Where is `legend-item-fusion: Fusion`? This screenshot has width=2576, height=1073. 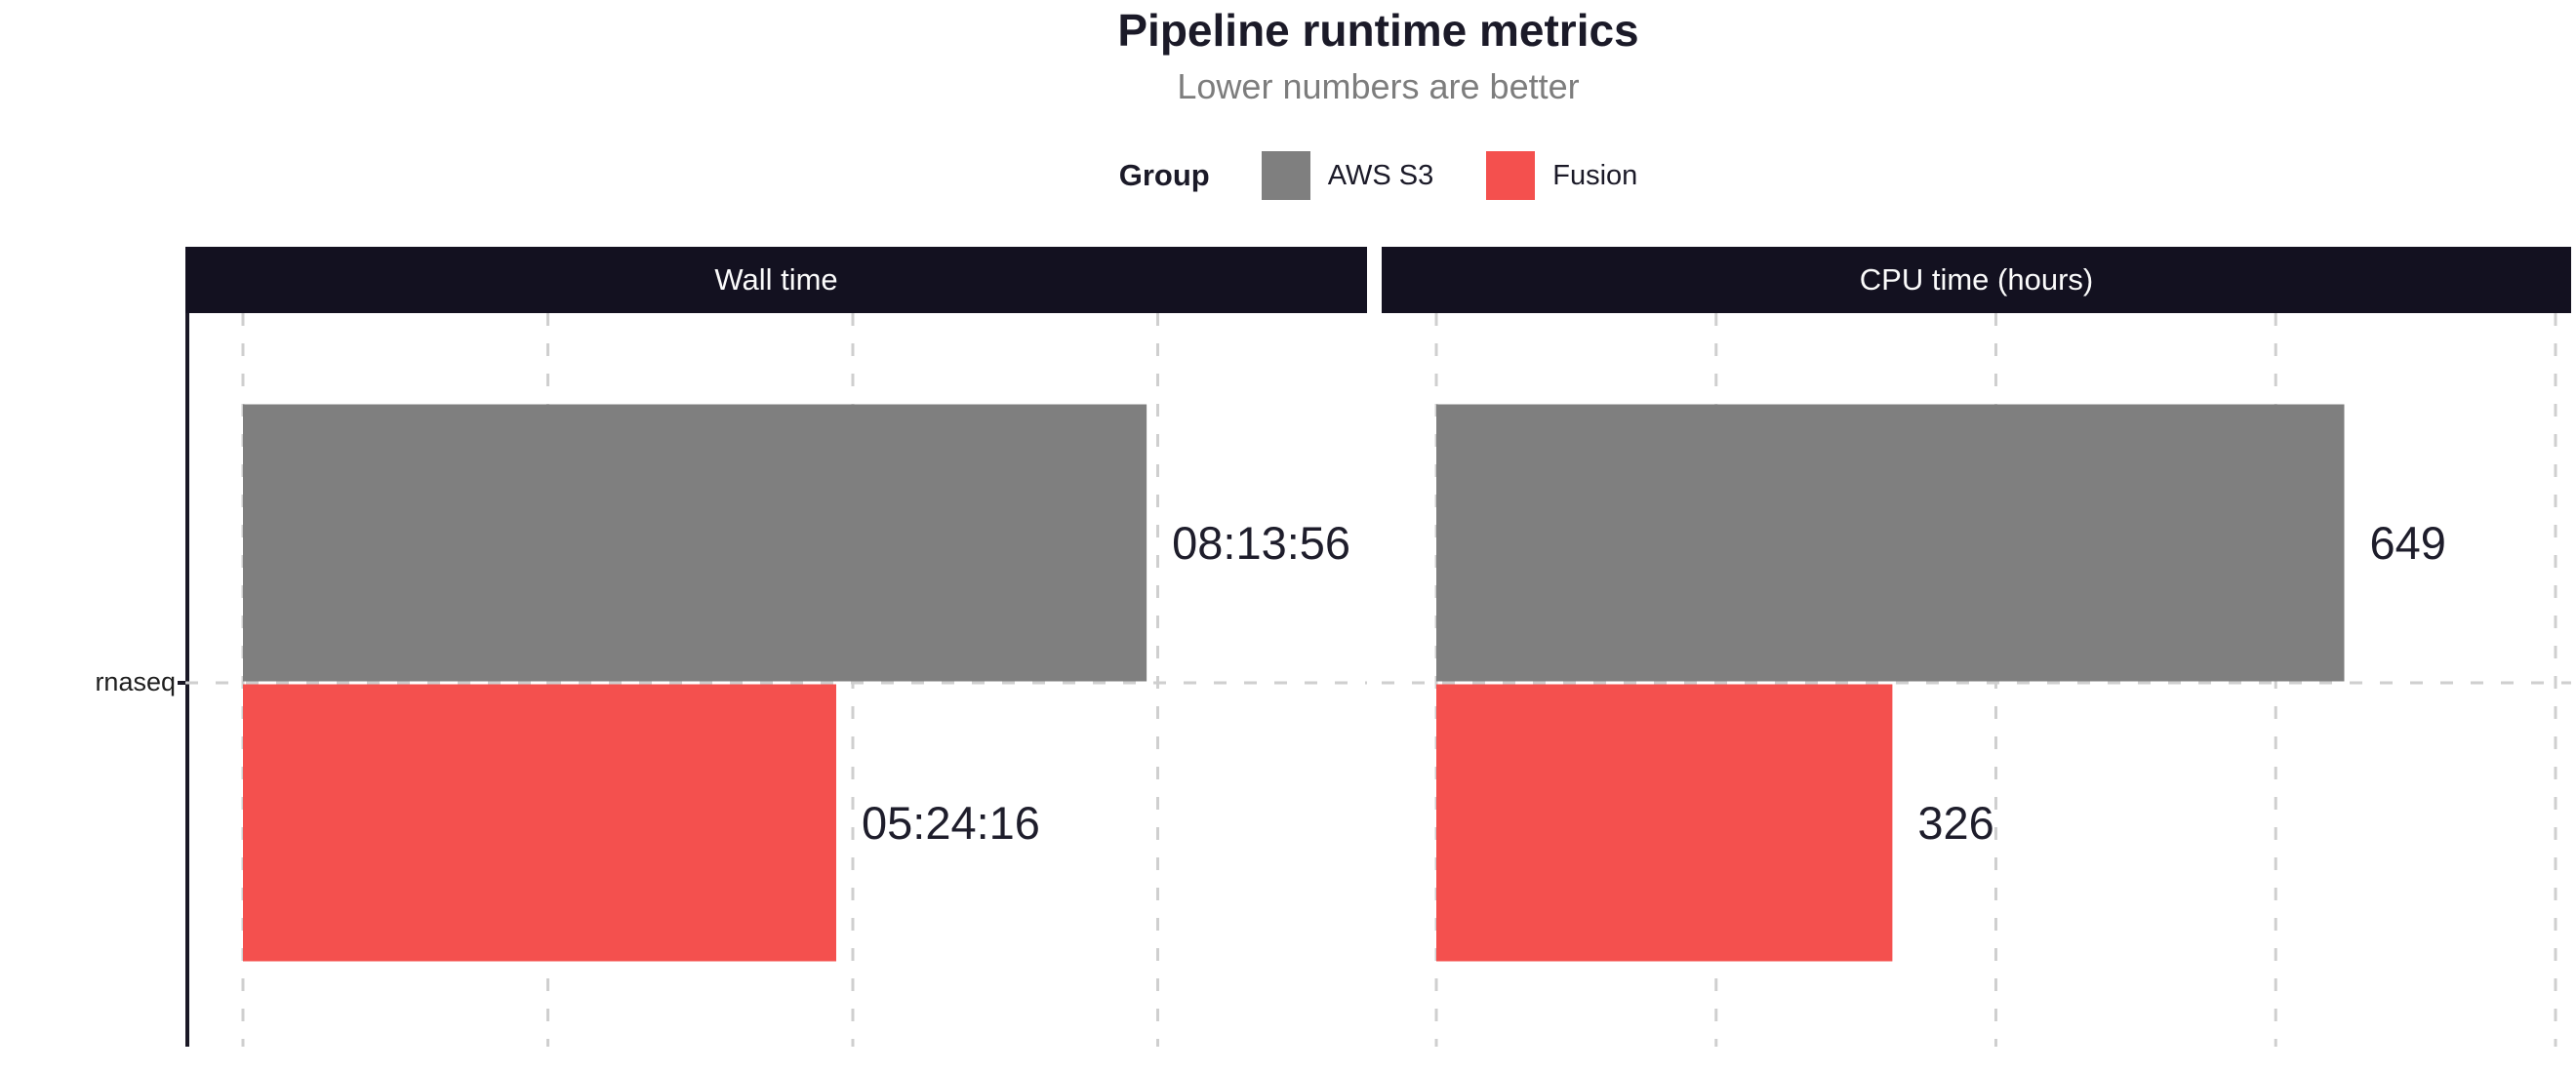 legend-item-fusion: Fusion is located at coordinates (1561, 175).